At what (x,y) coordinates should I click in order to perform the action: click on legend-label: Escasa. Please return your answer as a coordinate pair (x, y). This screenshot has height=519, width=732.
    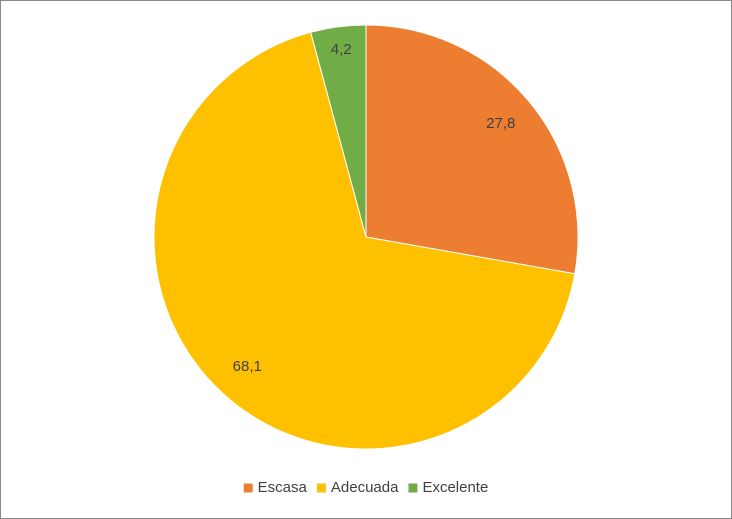
    Looking at the image, I should click on (283, 487).